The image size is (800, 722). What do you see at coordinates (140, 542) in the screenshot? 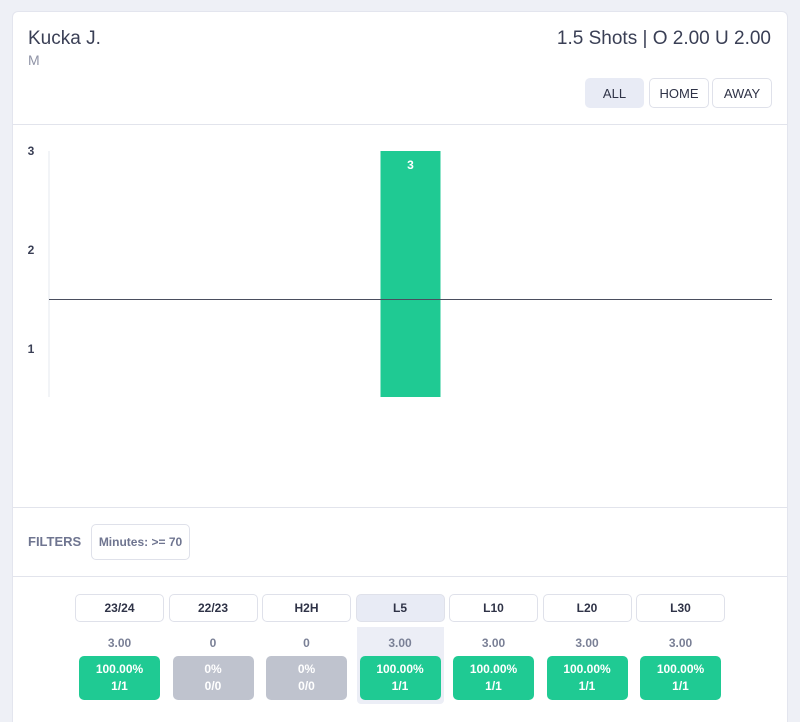
I see `minutes-filter-chip: Minutes: >= 70` at bounding box center [140, 542].